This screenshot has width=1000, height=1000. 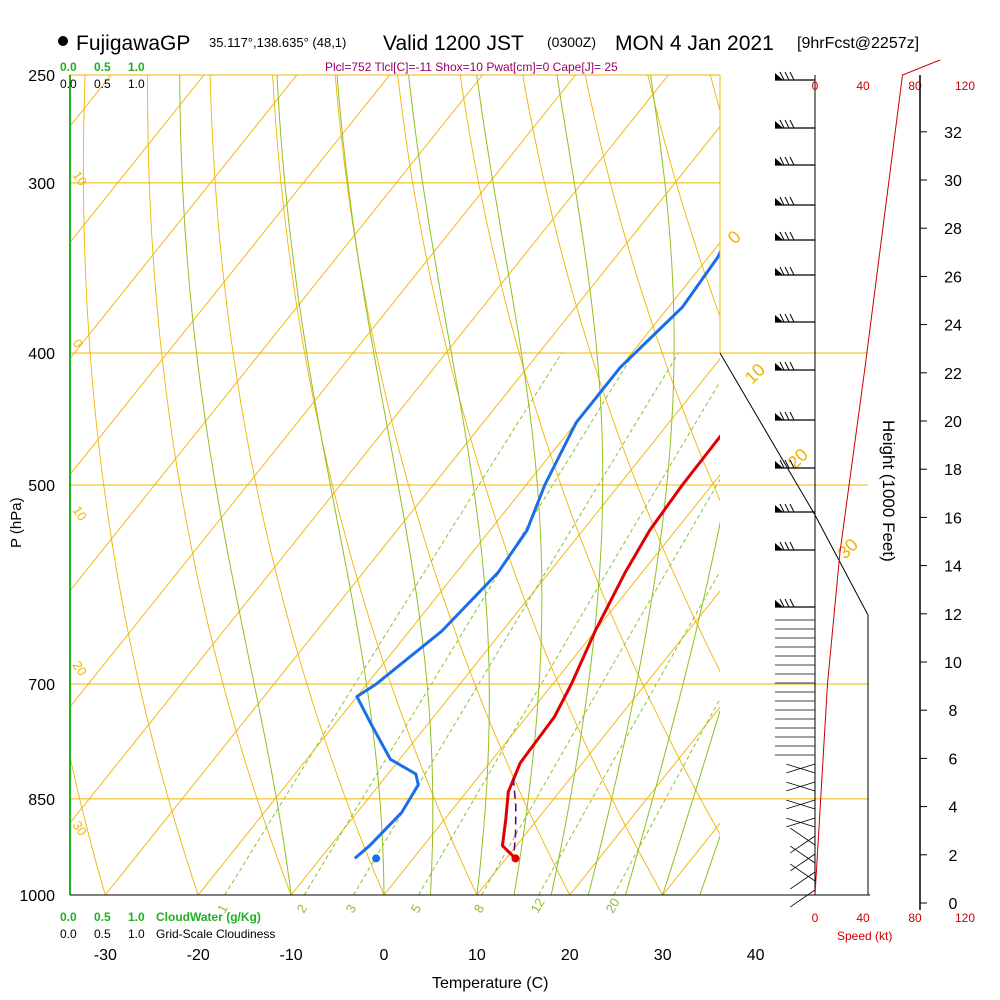 I want to click on surface-dewpoint-point, so click(x=376, y=858).